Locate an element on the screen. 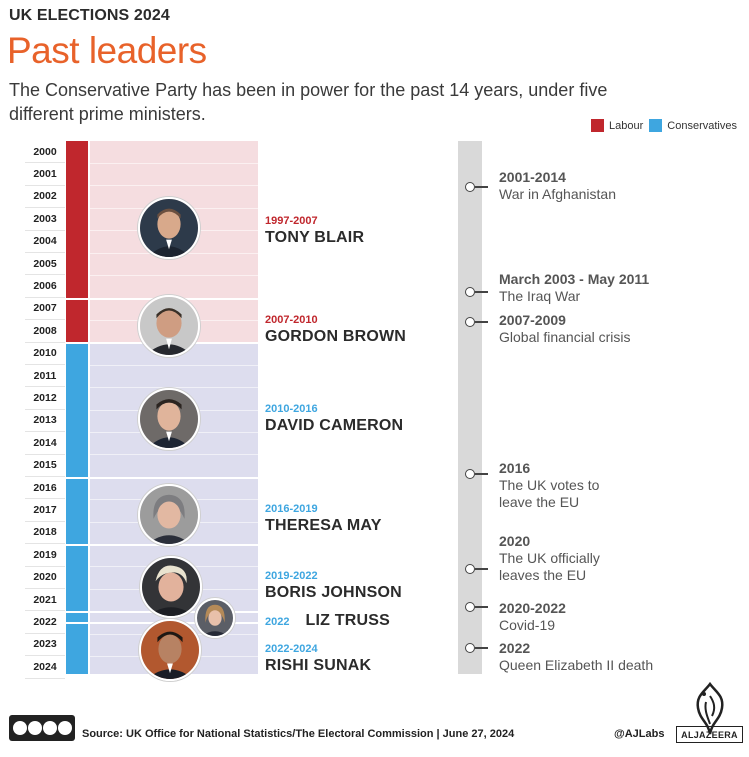  leader-label-truss: 2022 LIZ TRUSS is located at coordinates (327, 620).